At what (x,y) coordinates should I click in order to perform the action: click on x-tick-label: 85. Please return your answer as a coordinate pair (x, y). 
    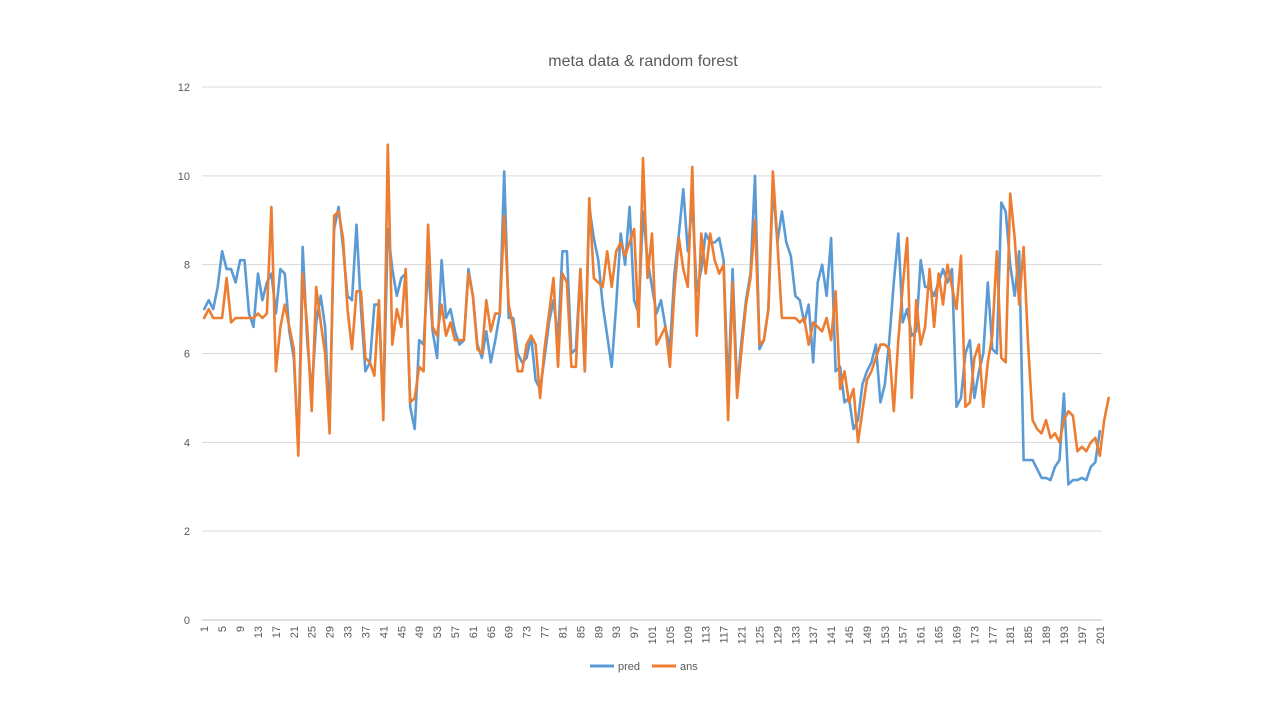
    Looking at the image, I should click on (581, 632).